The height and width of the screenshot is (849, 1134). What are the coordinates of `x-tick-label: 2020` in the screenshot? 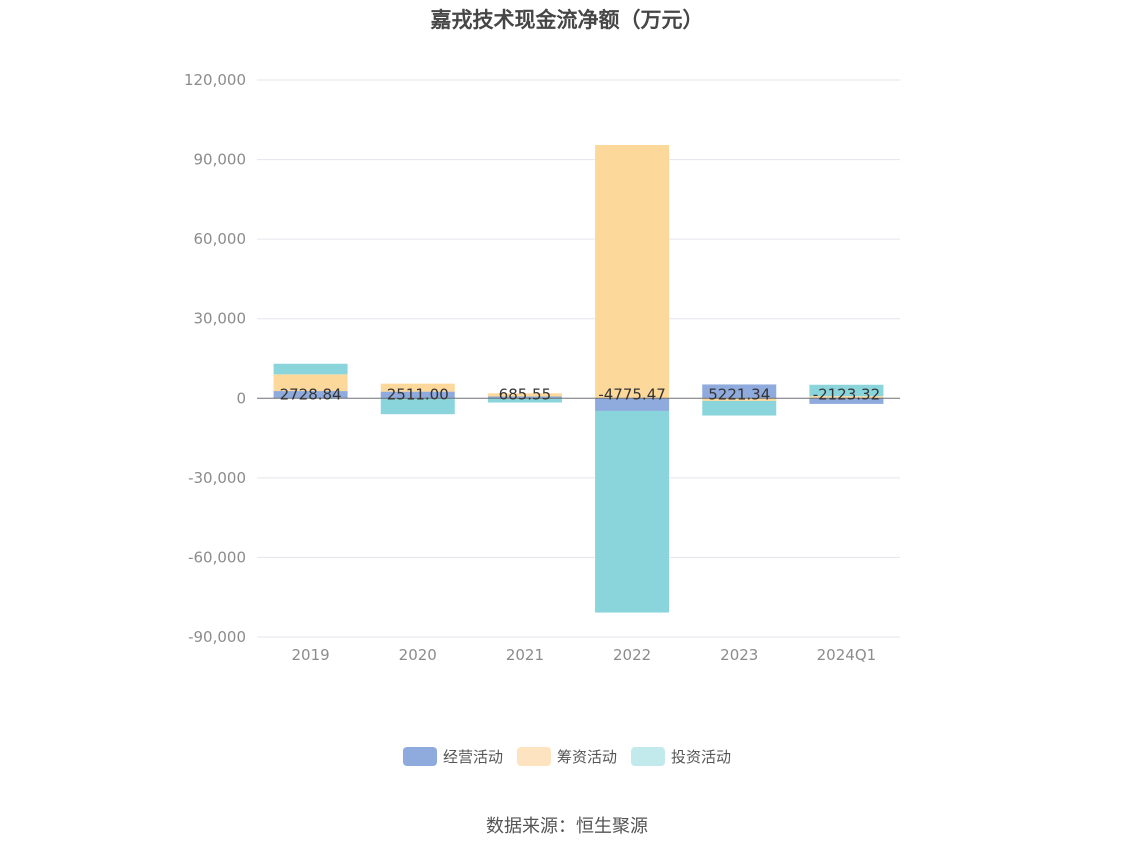 It's located at (418, 655).